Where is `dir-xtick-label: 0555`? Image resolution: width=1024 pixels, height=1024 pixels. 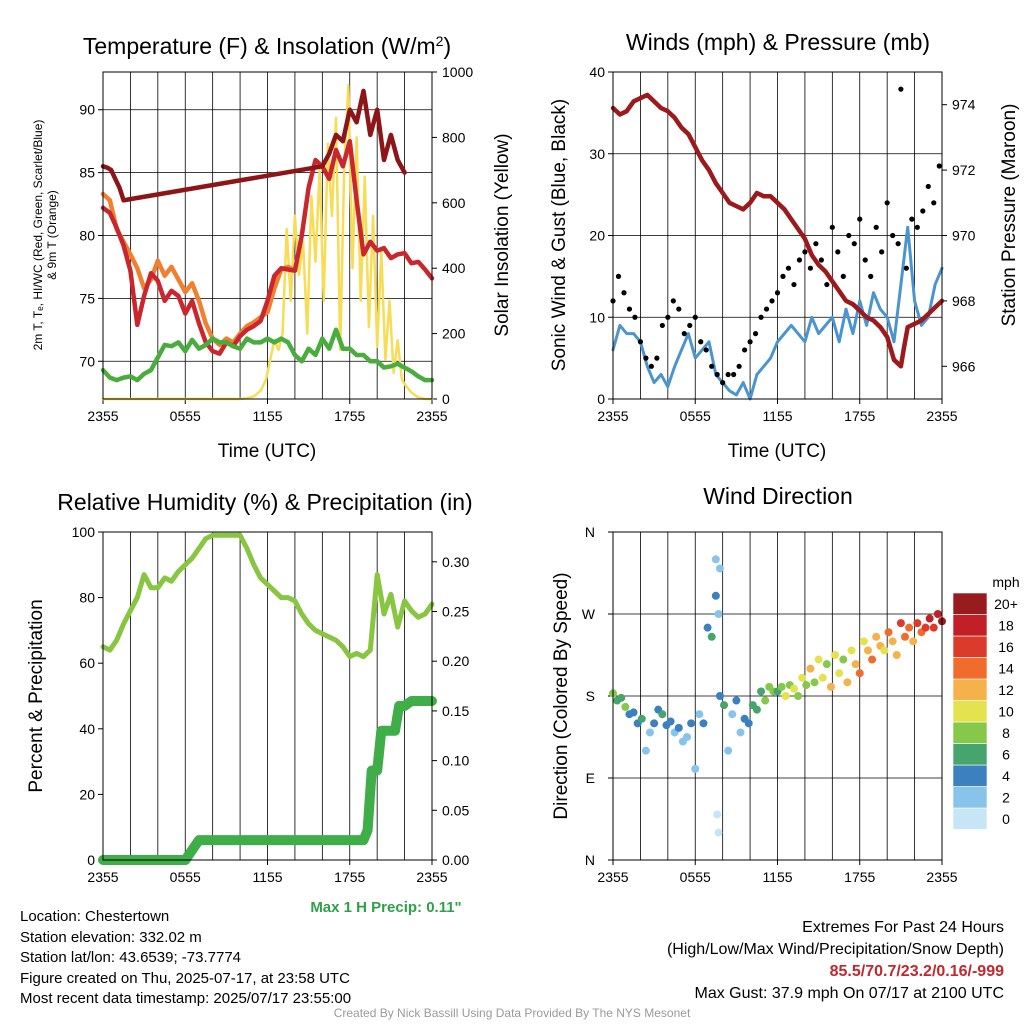 dir-xtick-label: 0555 is located at coordinates (695, 877).